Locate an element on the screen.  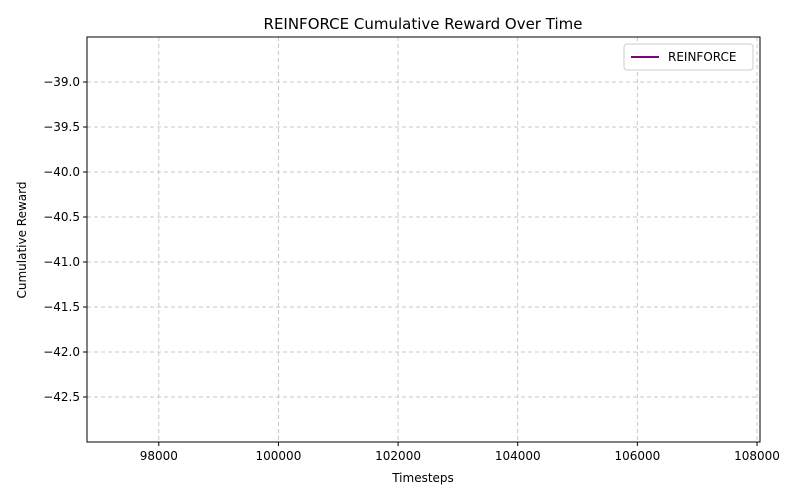
legend: REINFORCE is located at coordinates (688, 57).